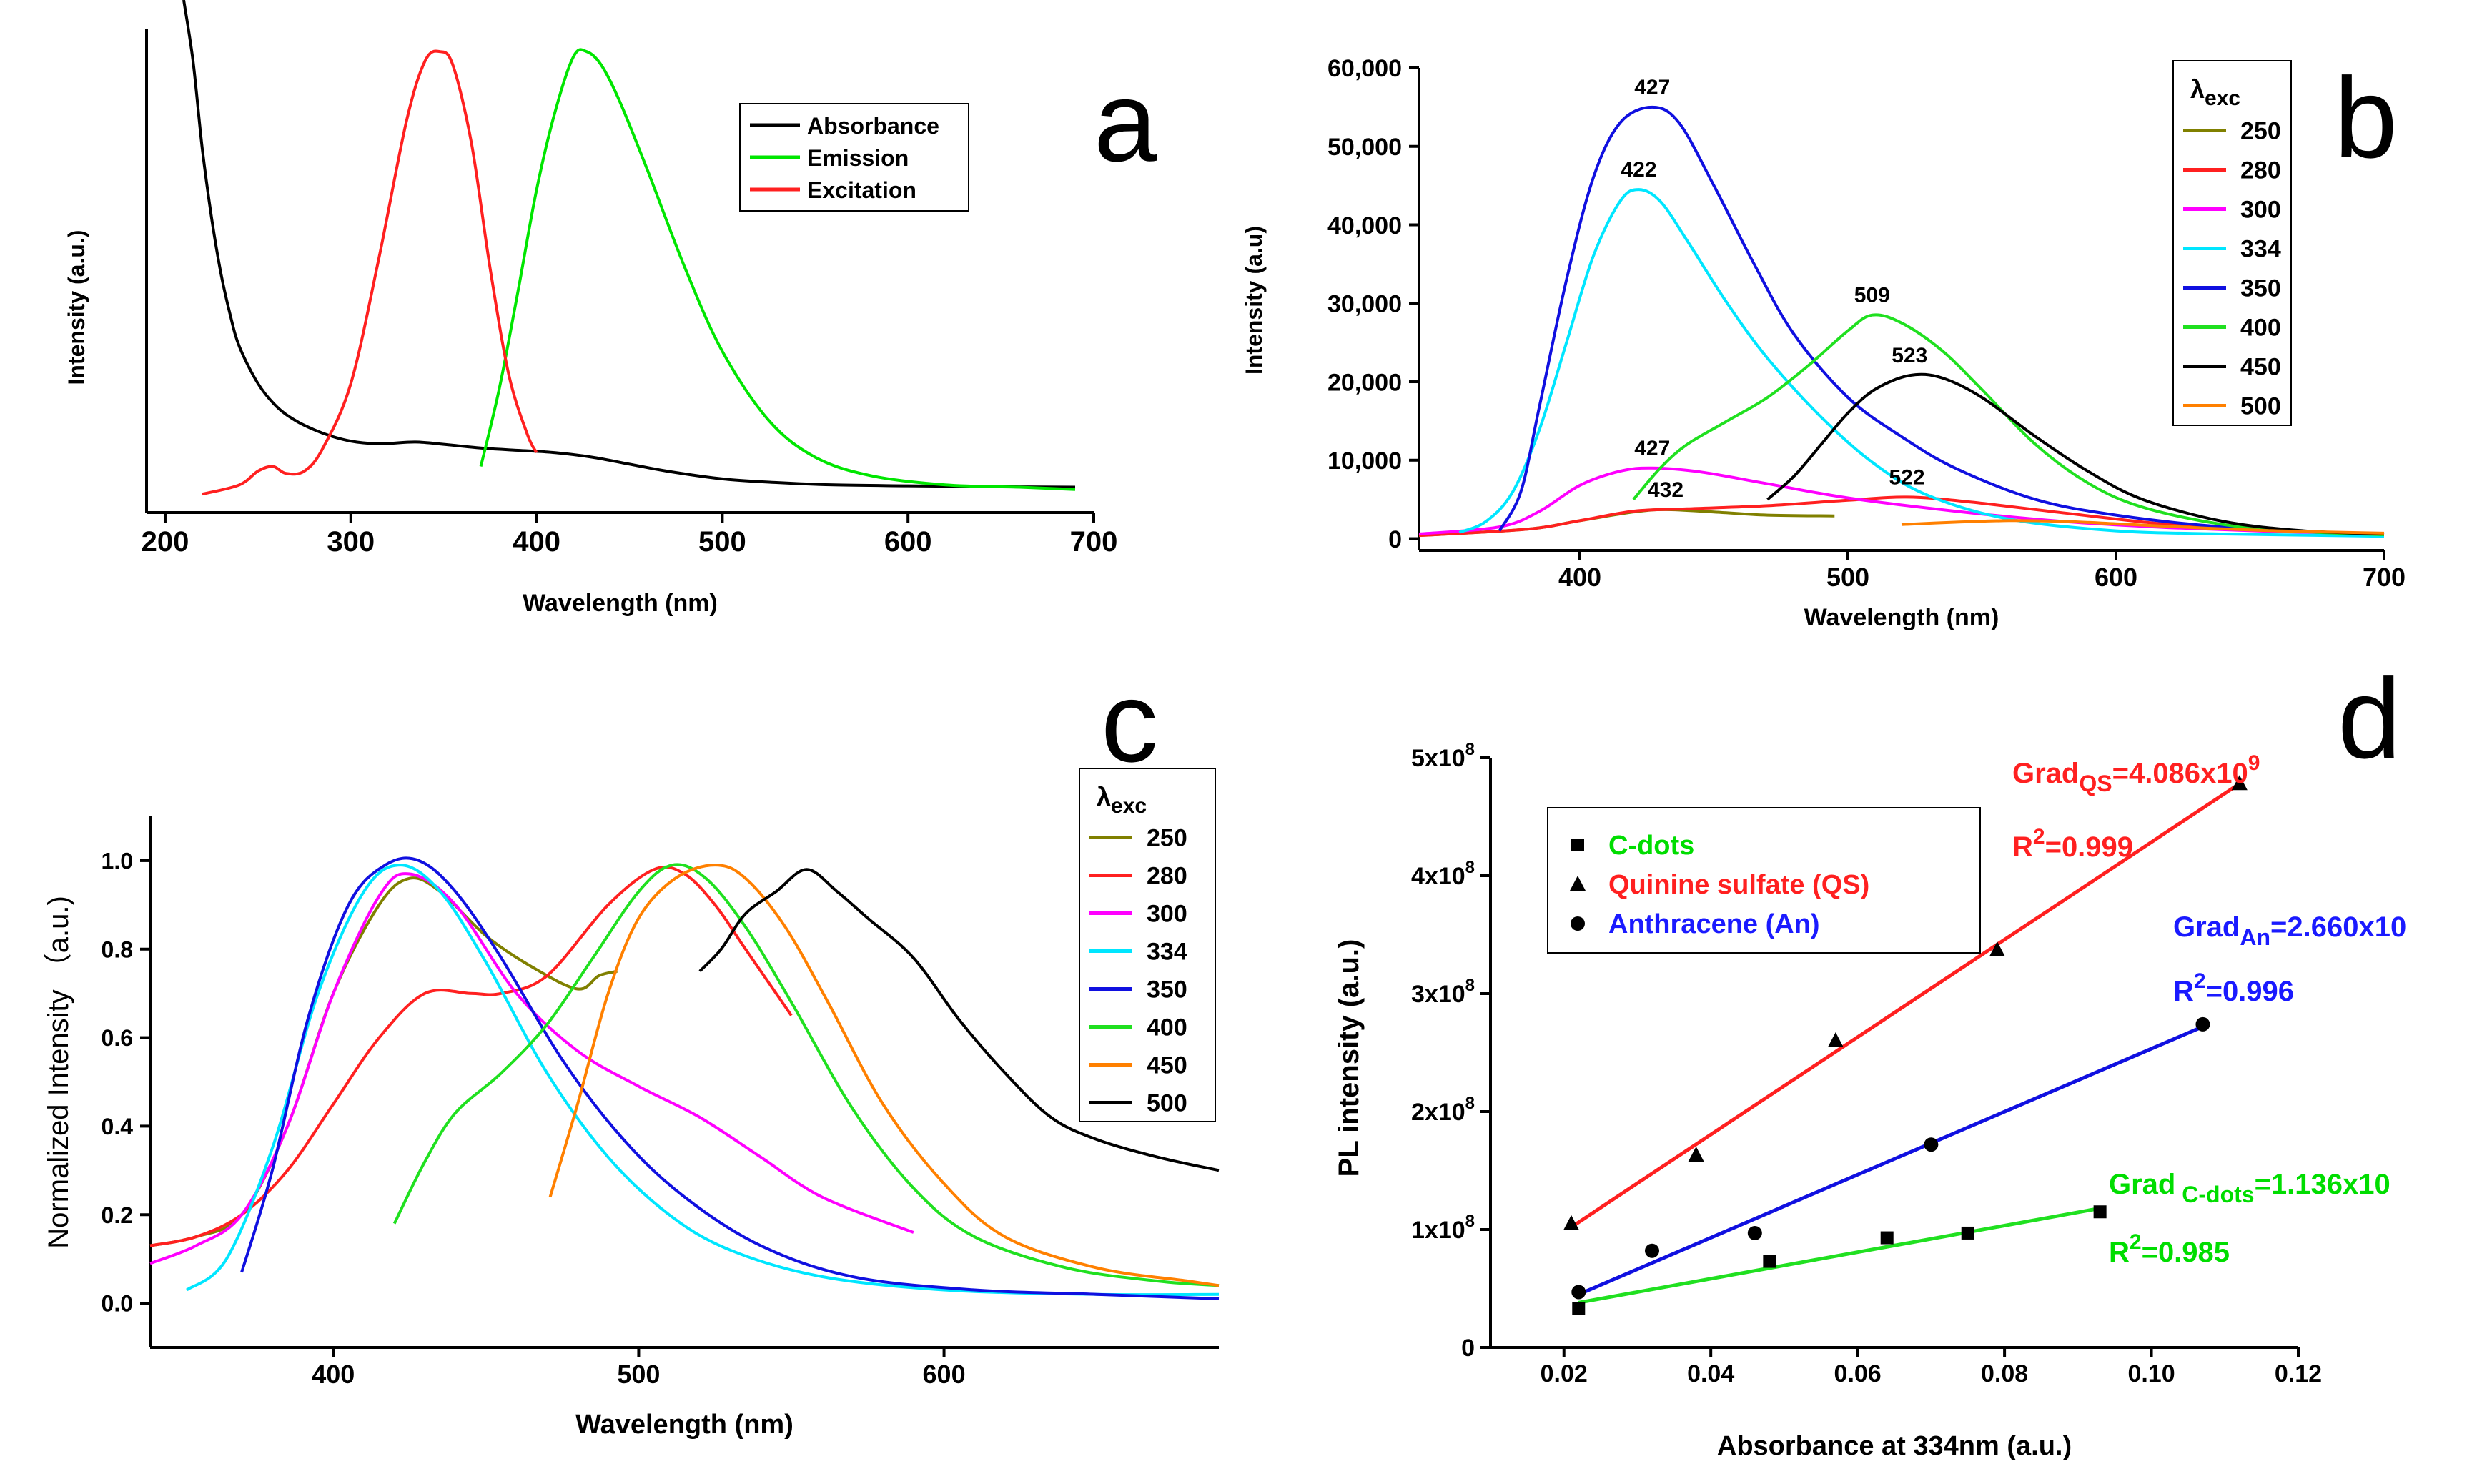 The width and height of the screenshot is (2482, 1484). I want to click on panel-b-x-tick-label: 700, so click(2384, 577).